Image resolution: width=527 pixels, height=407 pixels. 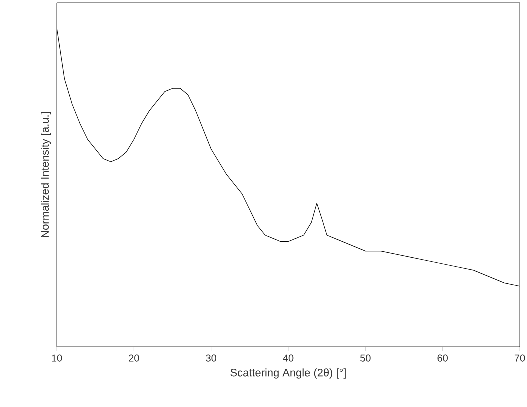 I want to click on x-tick-label: 50, so click(x=365, y=358).